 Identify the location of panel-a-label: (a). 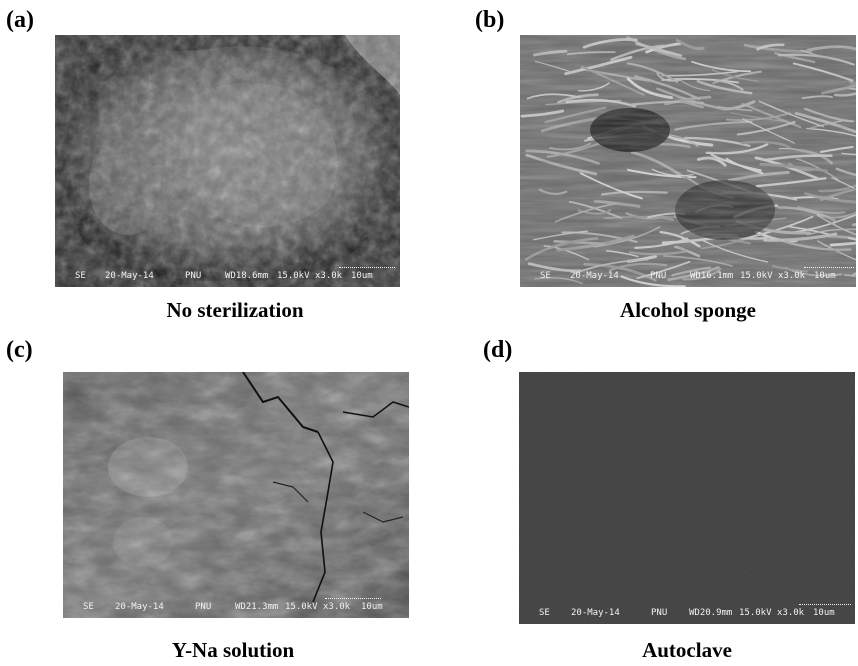
(20, 20).